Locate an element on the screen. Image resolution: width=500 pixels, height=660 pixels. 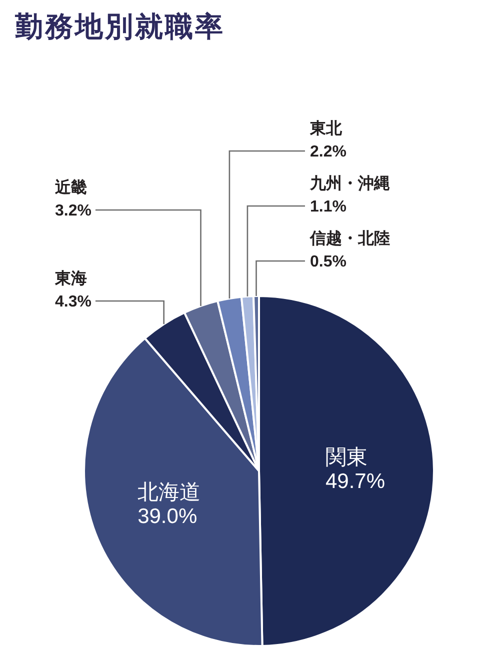
chart-title: 勤務地別就職率 is located at coordinates (120, 27).